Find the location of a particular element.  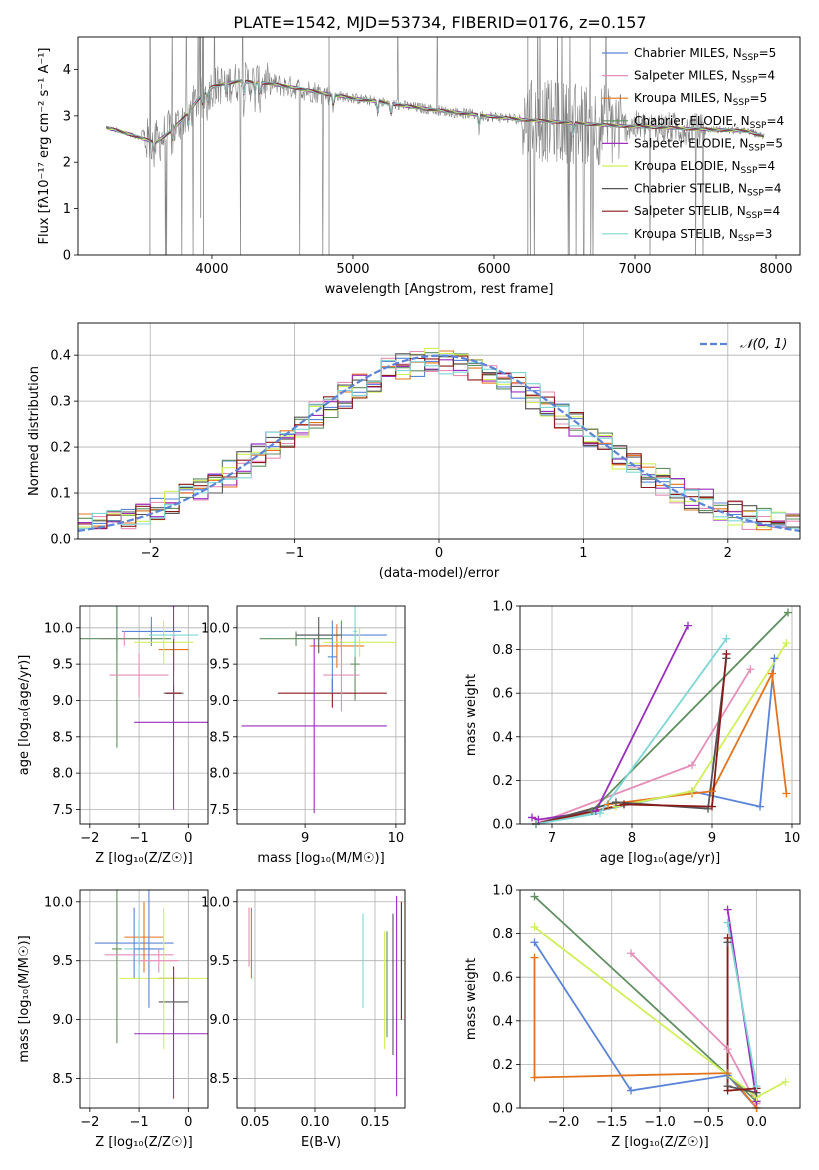

x-tick-label: −0.5 is located at coordinates (708, 1122).